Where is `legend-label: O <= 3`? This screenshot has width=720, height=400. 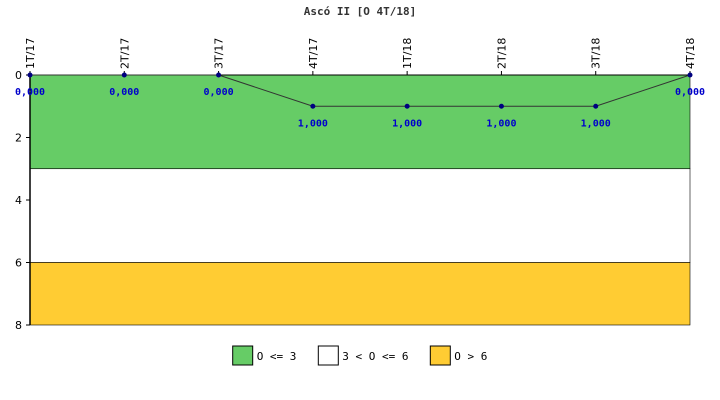
legend-label: O <= 3 is located at coordinates (277, 356).